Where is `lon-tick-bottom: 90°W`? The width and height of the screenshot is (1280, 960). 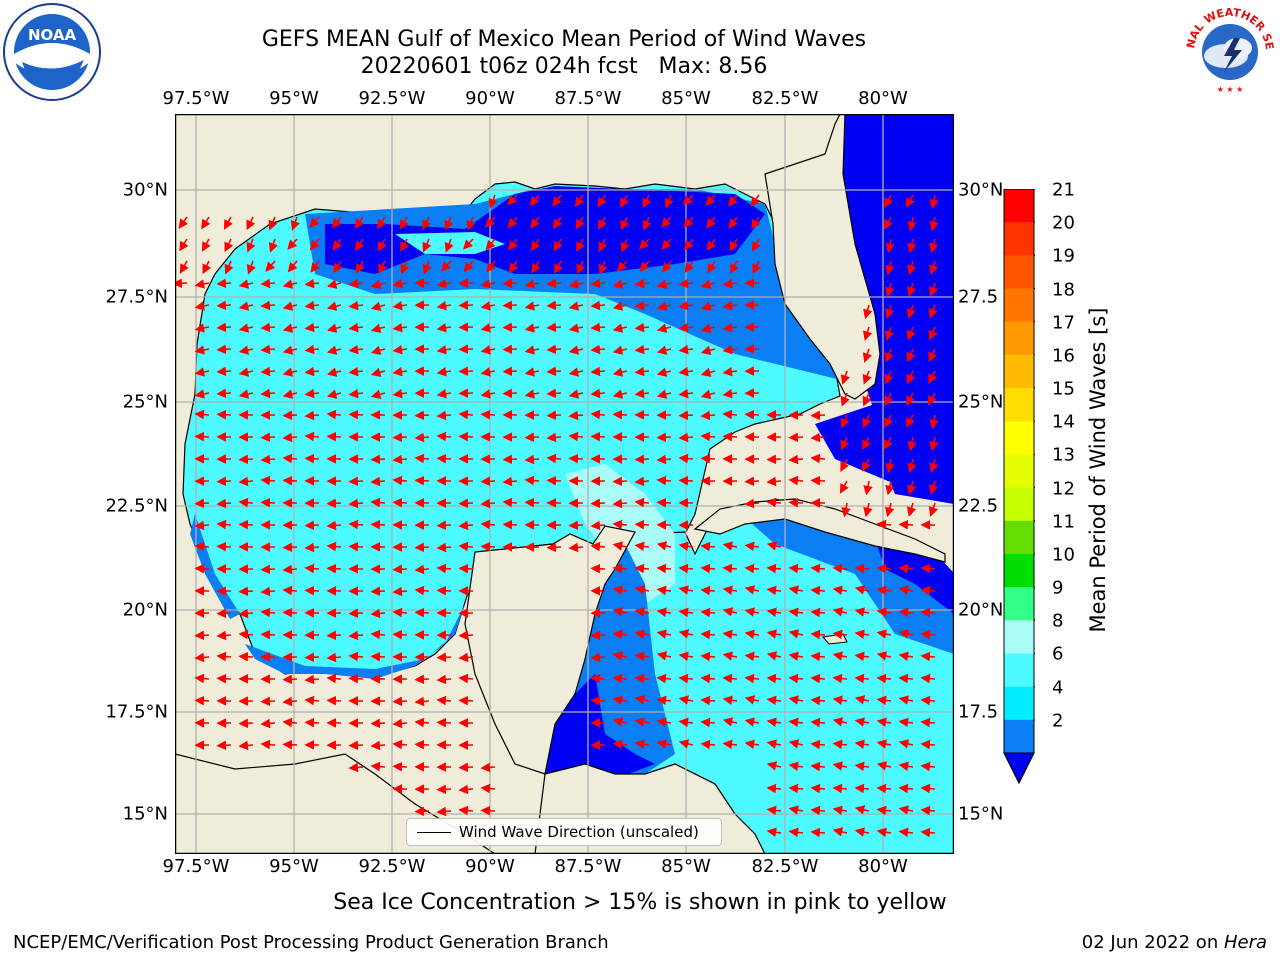 lon-tick-bottom: 90°W is located at coordinates (490, 866).